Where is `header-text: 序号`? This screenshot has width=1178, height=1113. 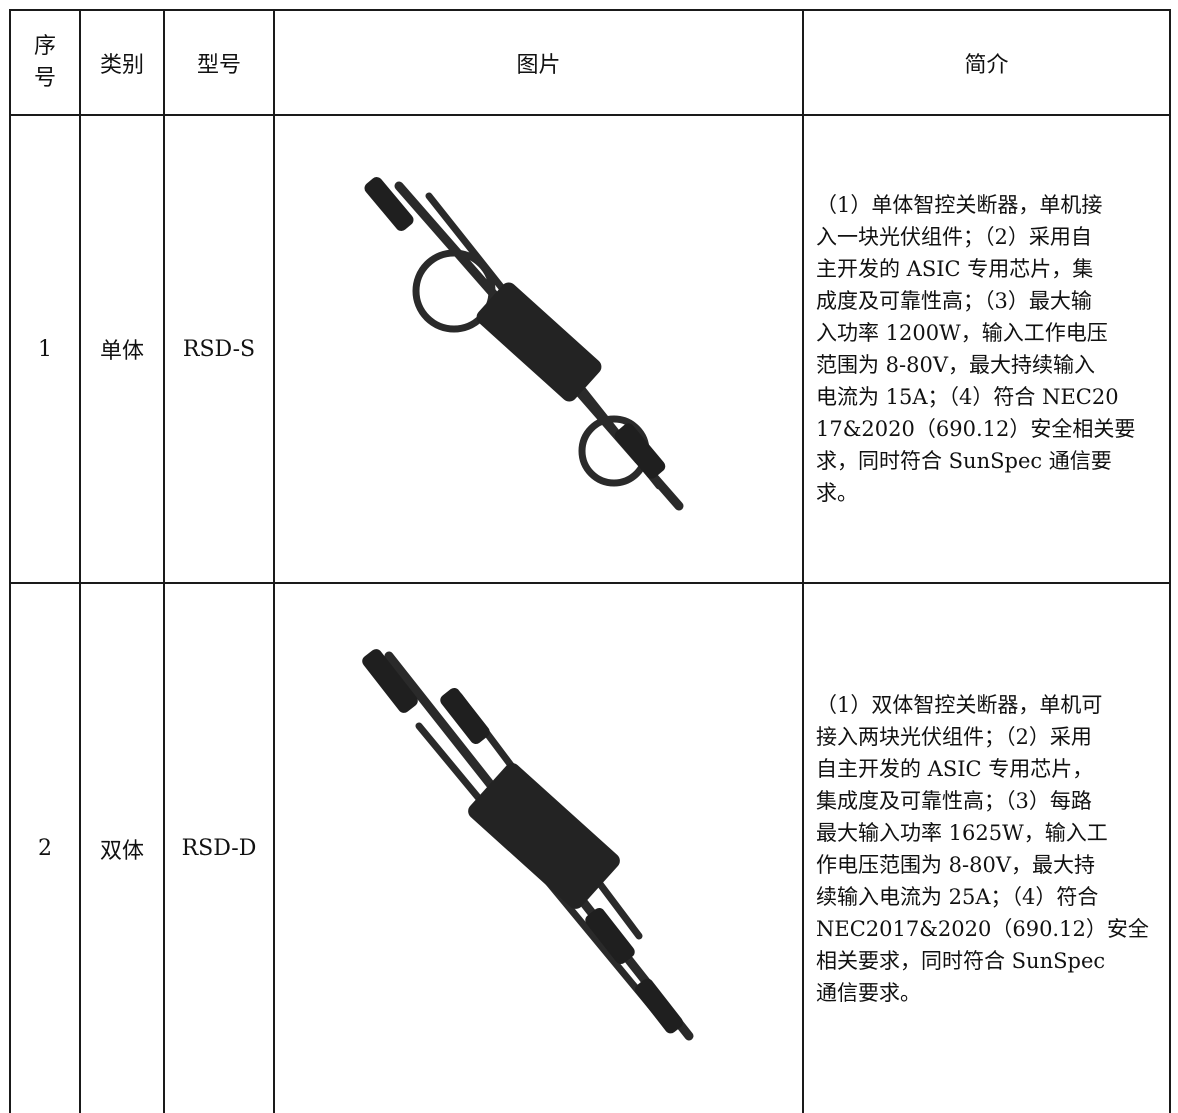
header-text: 序号 is located at coordinates (44, 62).